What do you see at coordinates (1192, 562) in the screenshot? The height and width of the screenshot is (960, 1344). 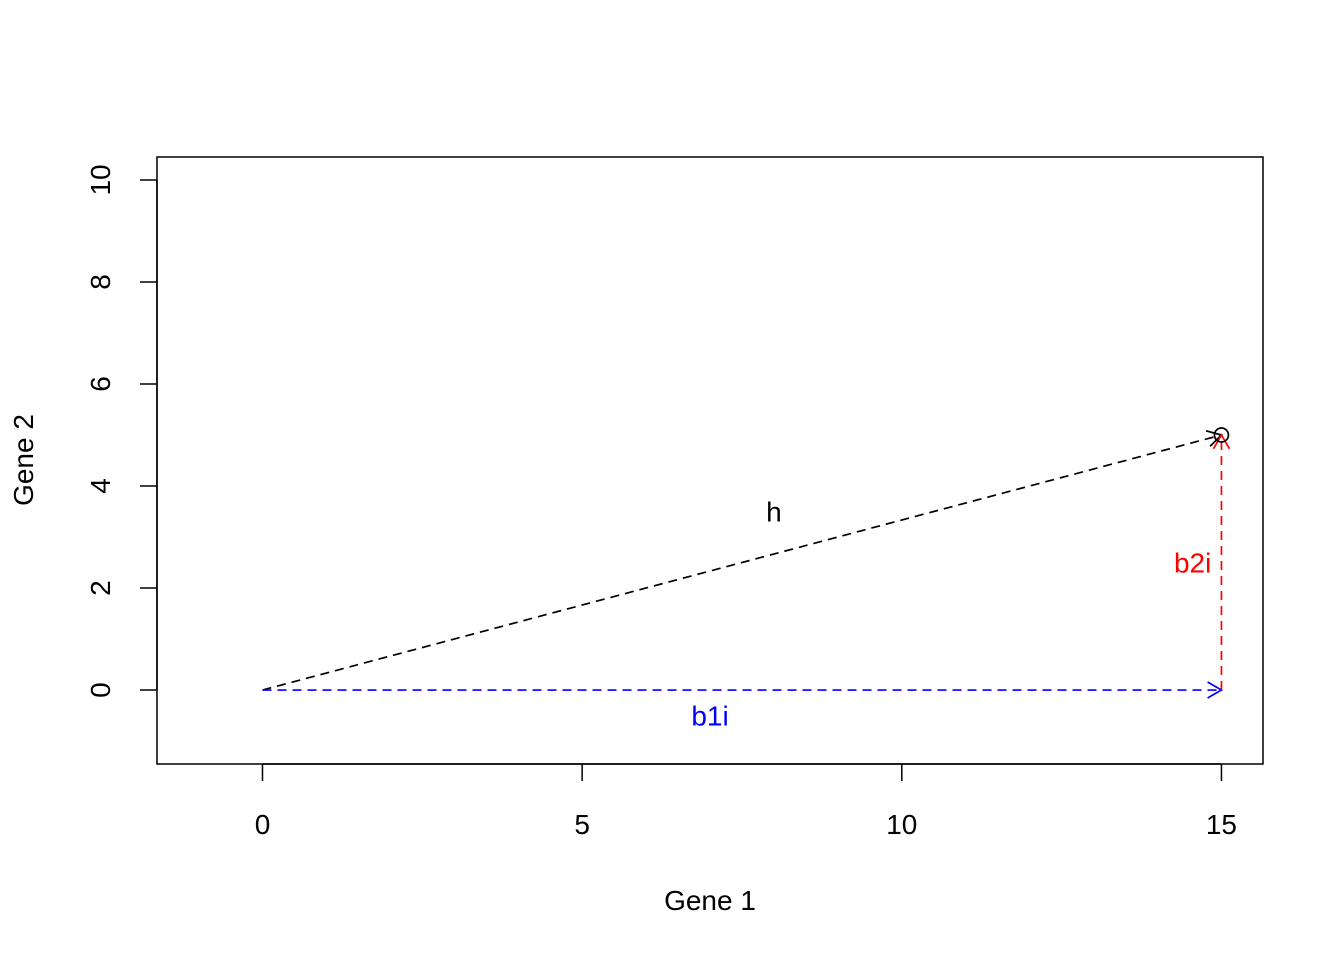 I see `arrow-label: b2i` at bounding box center [1192, 562].